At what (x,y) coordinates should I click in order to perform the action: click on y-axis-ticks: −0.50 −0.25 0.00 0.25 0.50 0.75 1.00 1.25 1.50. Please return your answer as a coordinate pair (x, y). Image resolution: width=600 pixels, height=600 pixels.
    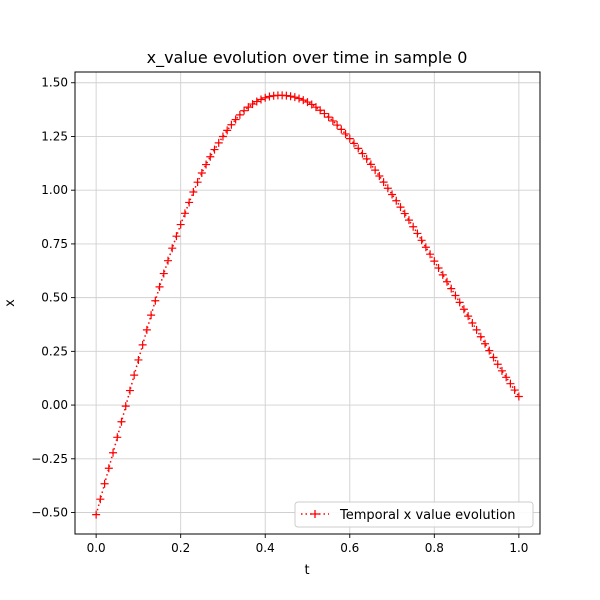
    Looking at the image, I should click on (53, 298).